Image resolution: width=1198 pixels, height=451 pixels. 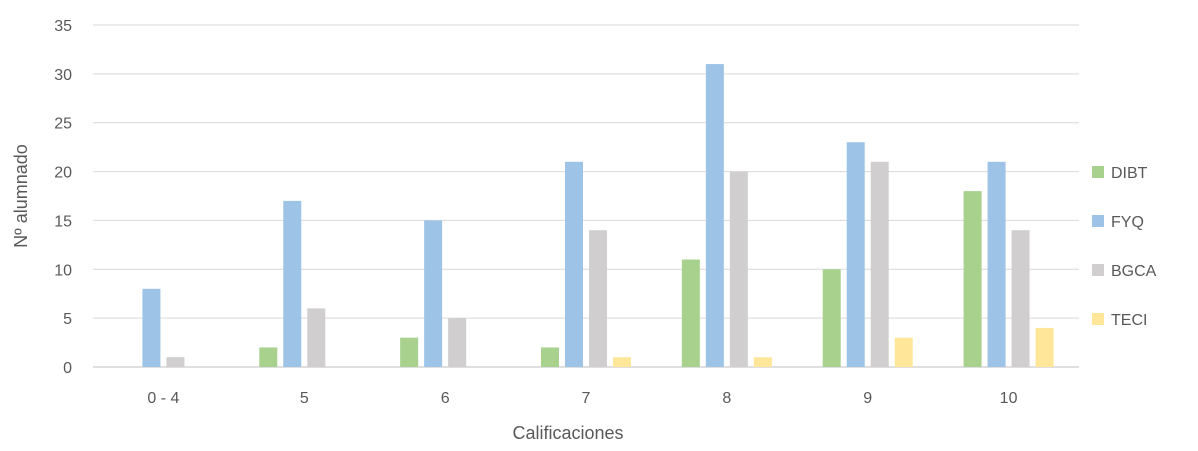 I want to click on x-tick-label: 0 - 4, so click(x=163, y=398).